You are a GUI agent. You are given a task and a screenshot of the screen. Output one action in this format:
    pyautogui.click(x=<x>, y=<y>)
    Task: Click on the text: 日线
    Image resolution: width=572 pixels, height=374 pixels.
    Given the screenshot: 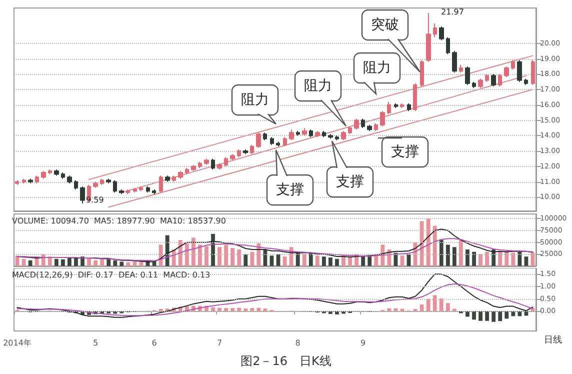 What is the action you would take?
    pyautogui.click(x=553, y=340)
    